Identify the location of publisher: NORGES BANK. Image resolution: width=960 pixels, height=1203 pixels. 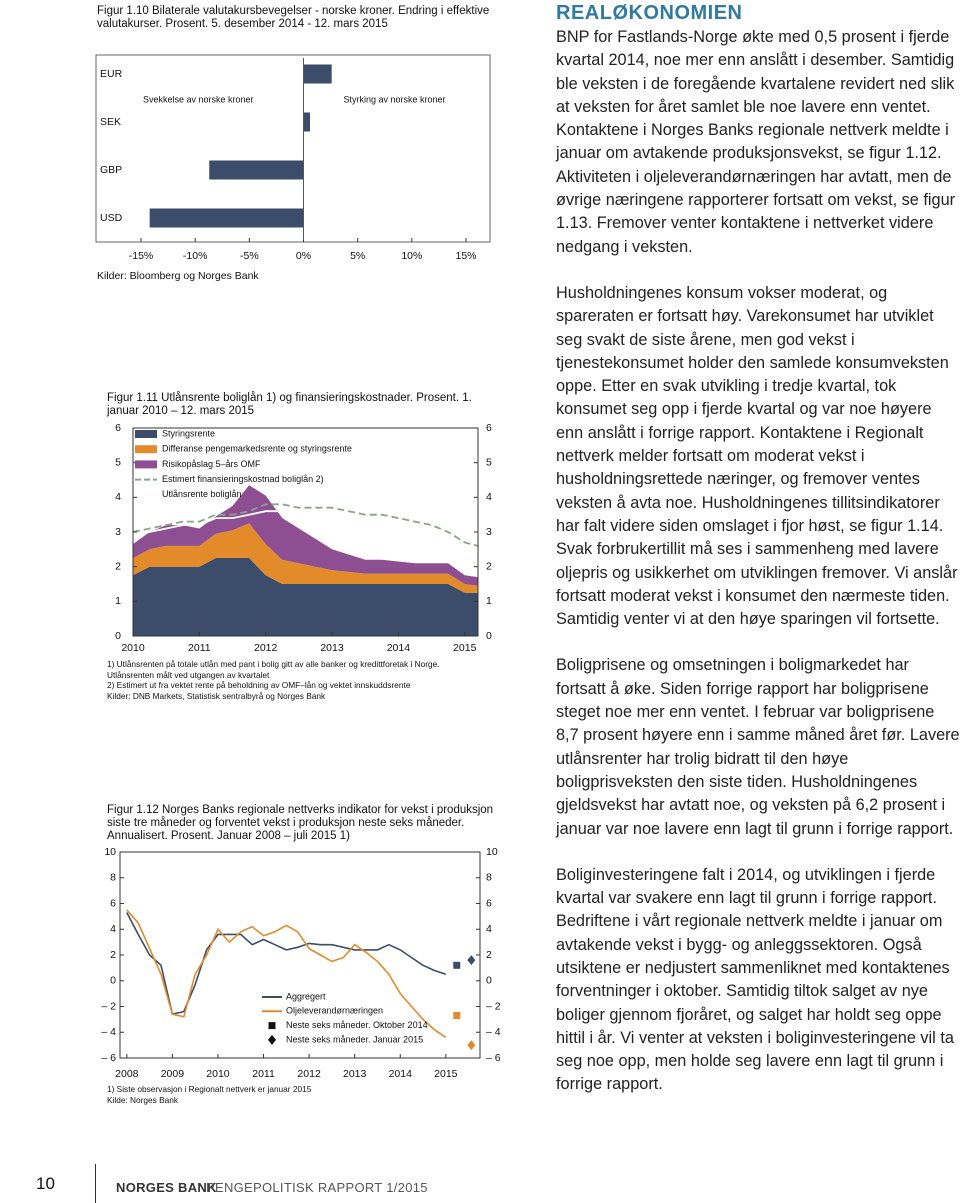
(166, 1187).